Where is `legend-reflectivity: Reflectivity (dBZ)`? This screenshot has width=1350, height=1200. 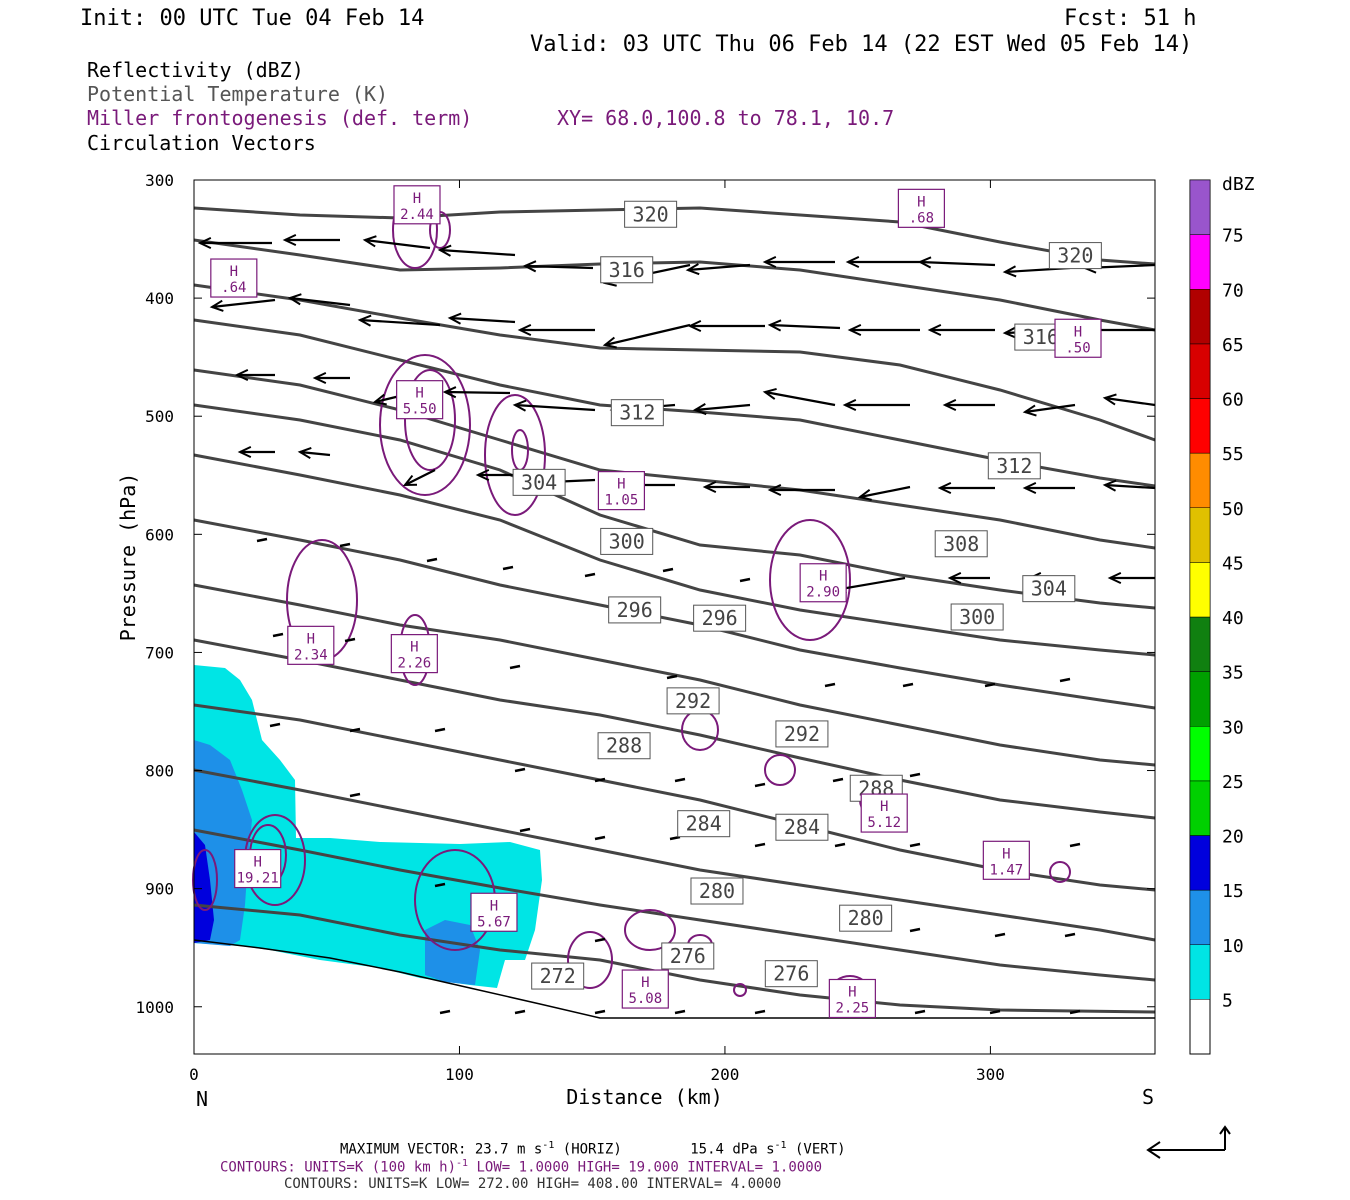
legend-reflectivity: Reflectivity (dBZ) is located at coordinates (195, 70).